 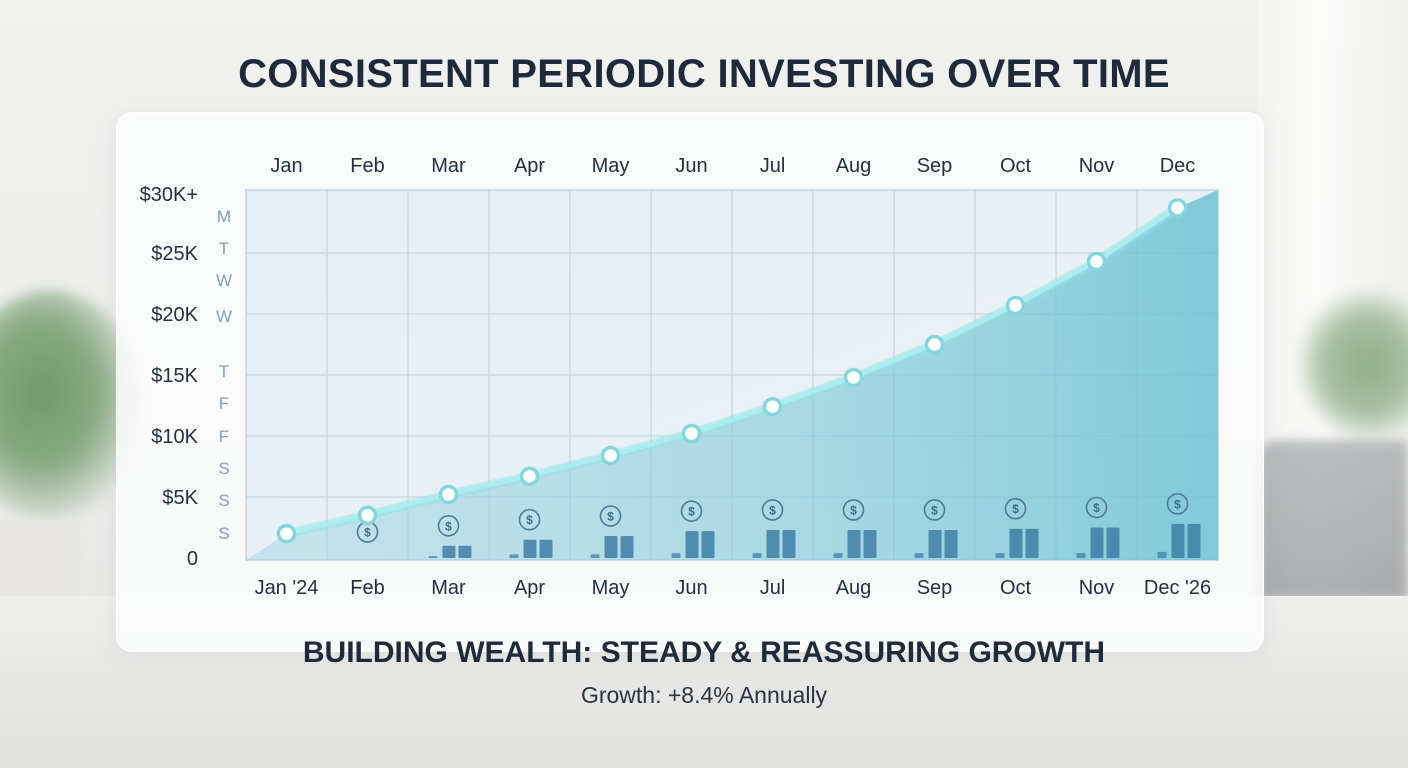 I want to click on weekday-label: F, so click(x=224, y=436).